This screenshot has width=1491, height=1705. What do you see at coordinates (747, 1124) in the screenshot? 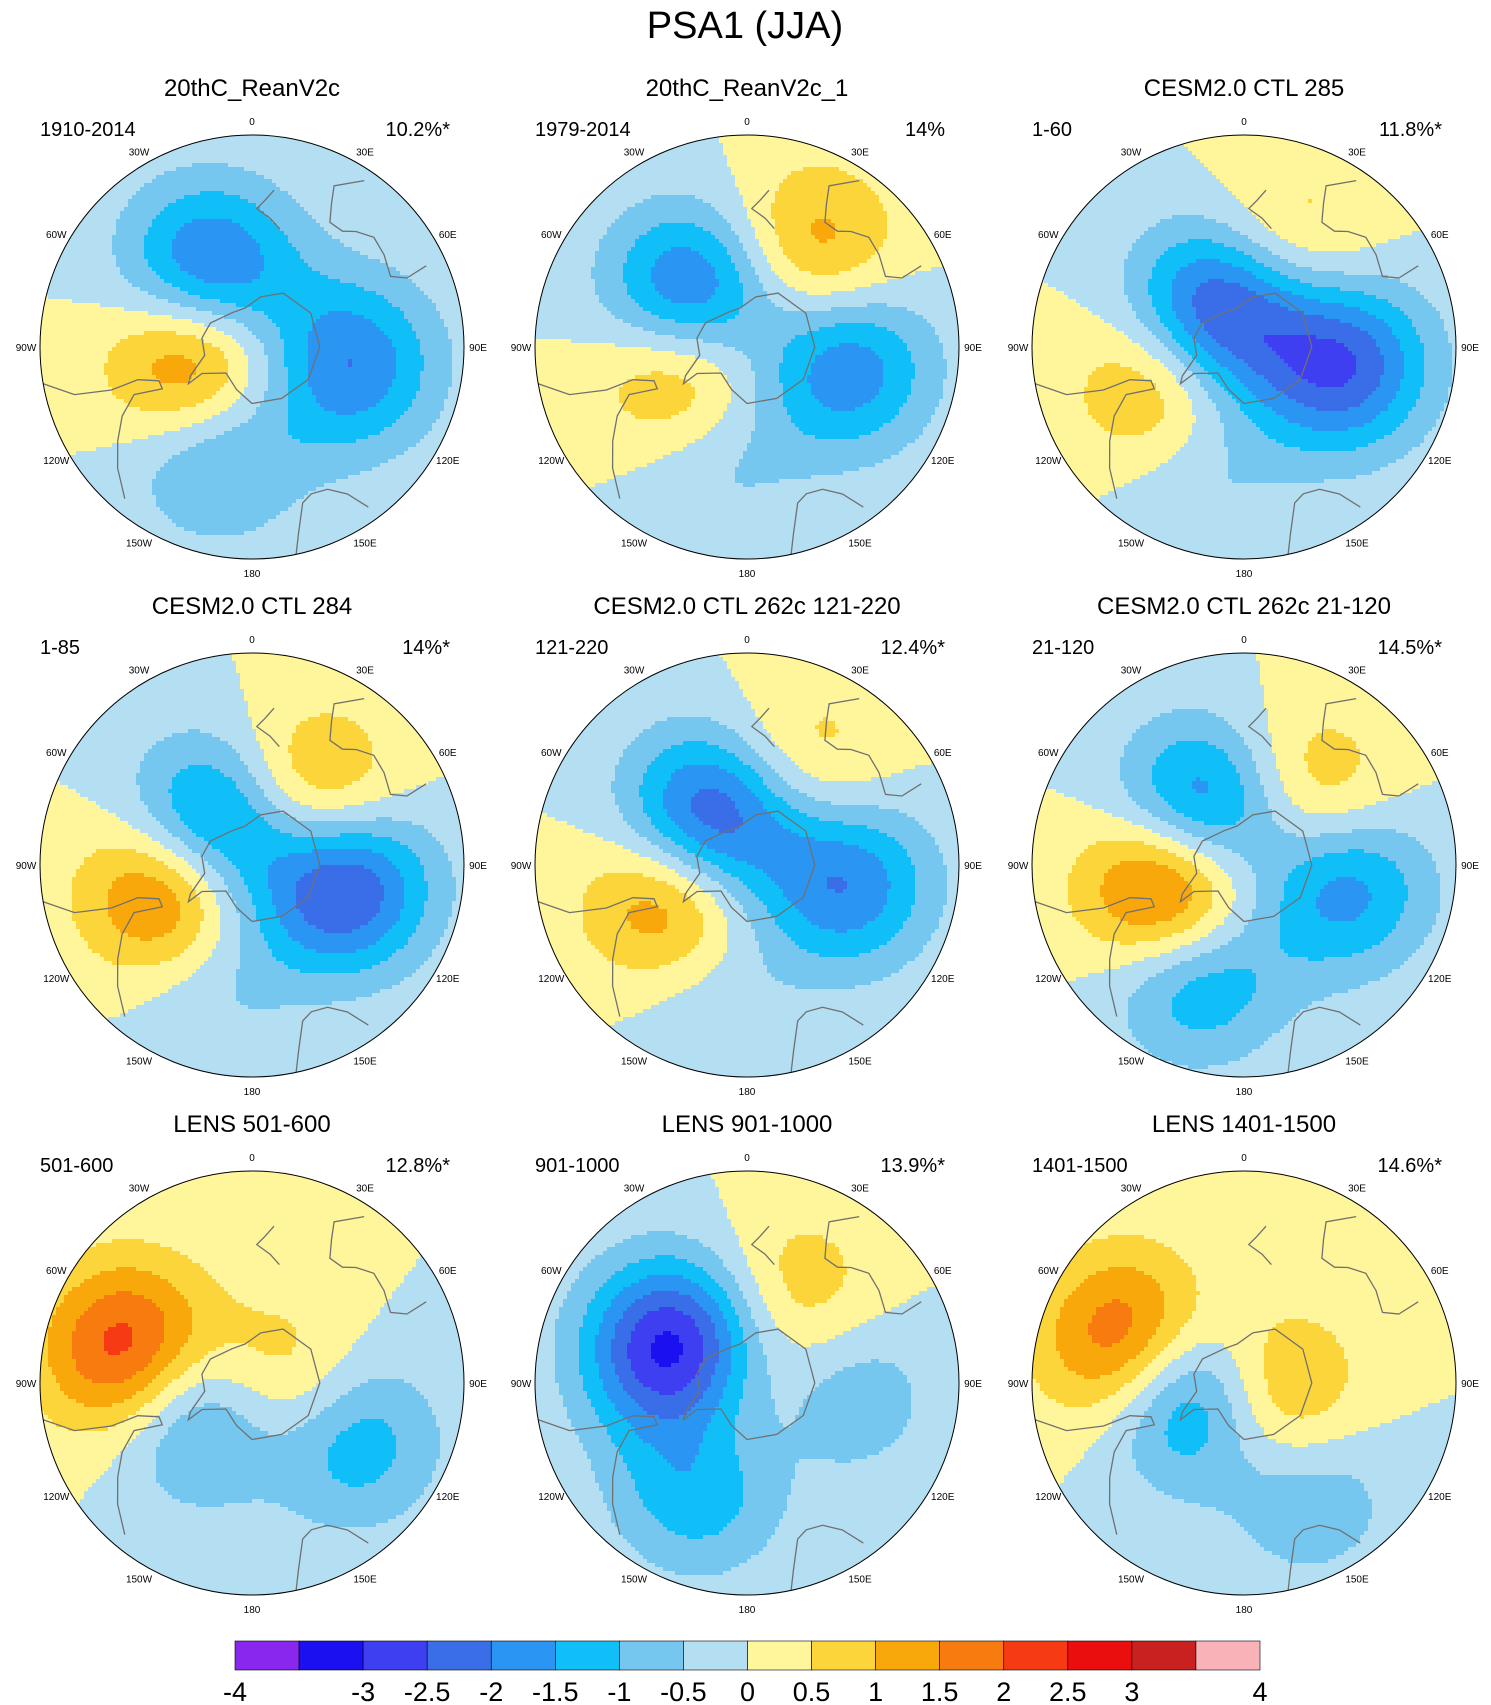
I see `panel-title: LENS 901-1000` at bounding box center [747, 1124].